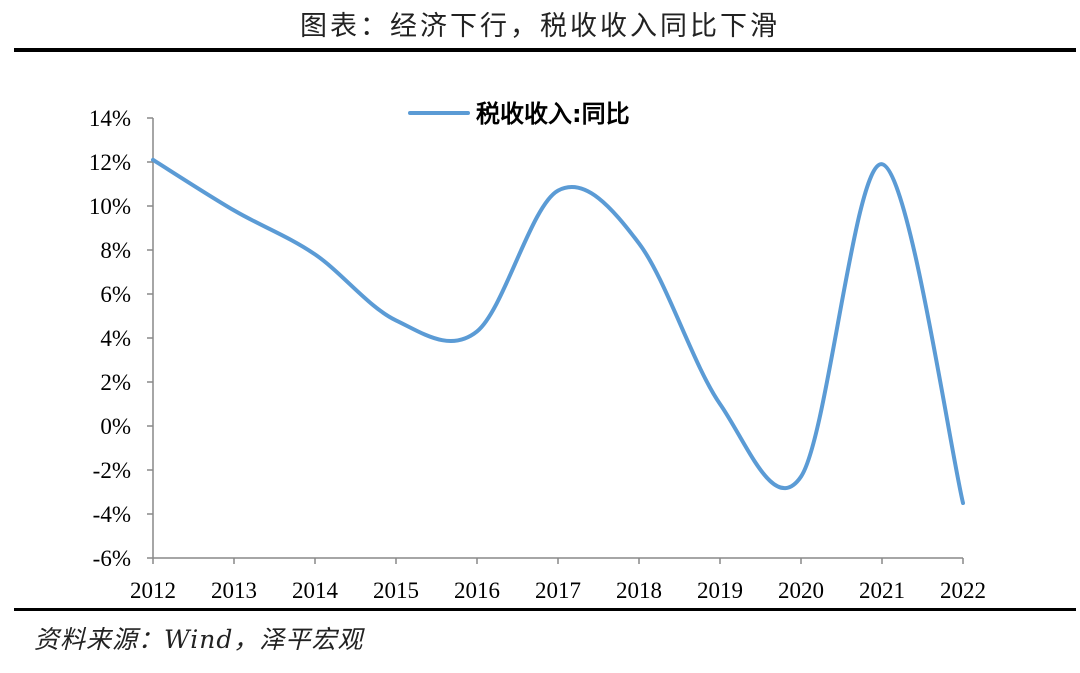 Image resolution: width=1080 pixels, height=673 pixels. I want to click on y-tick-label: 6%, so click(115, 294).